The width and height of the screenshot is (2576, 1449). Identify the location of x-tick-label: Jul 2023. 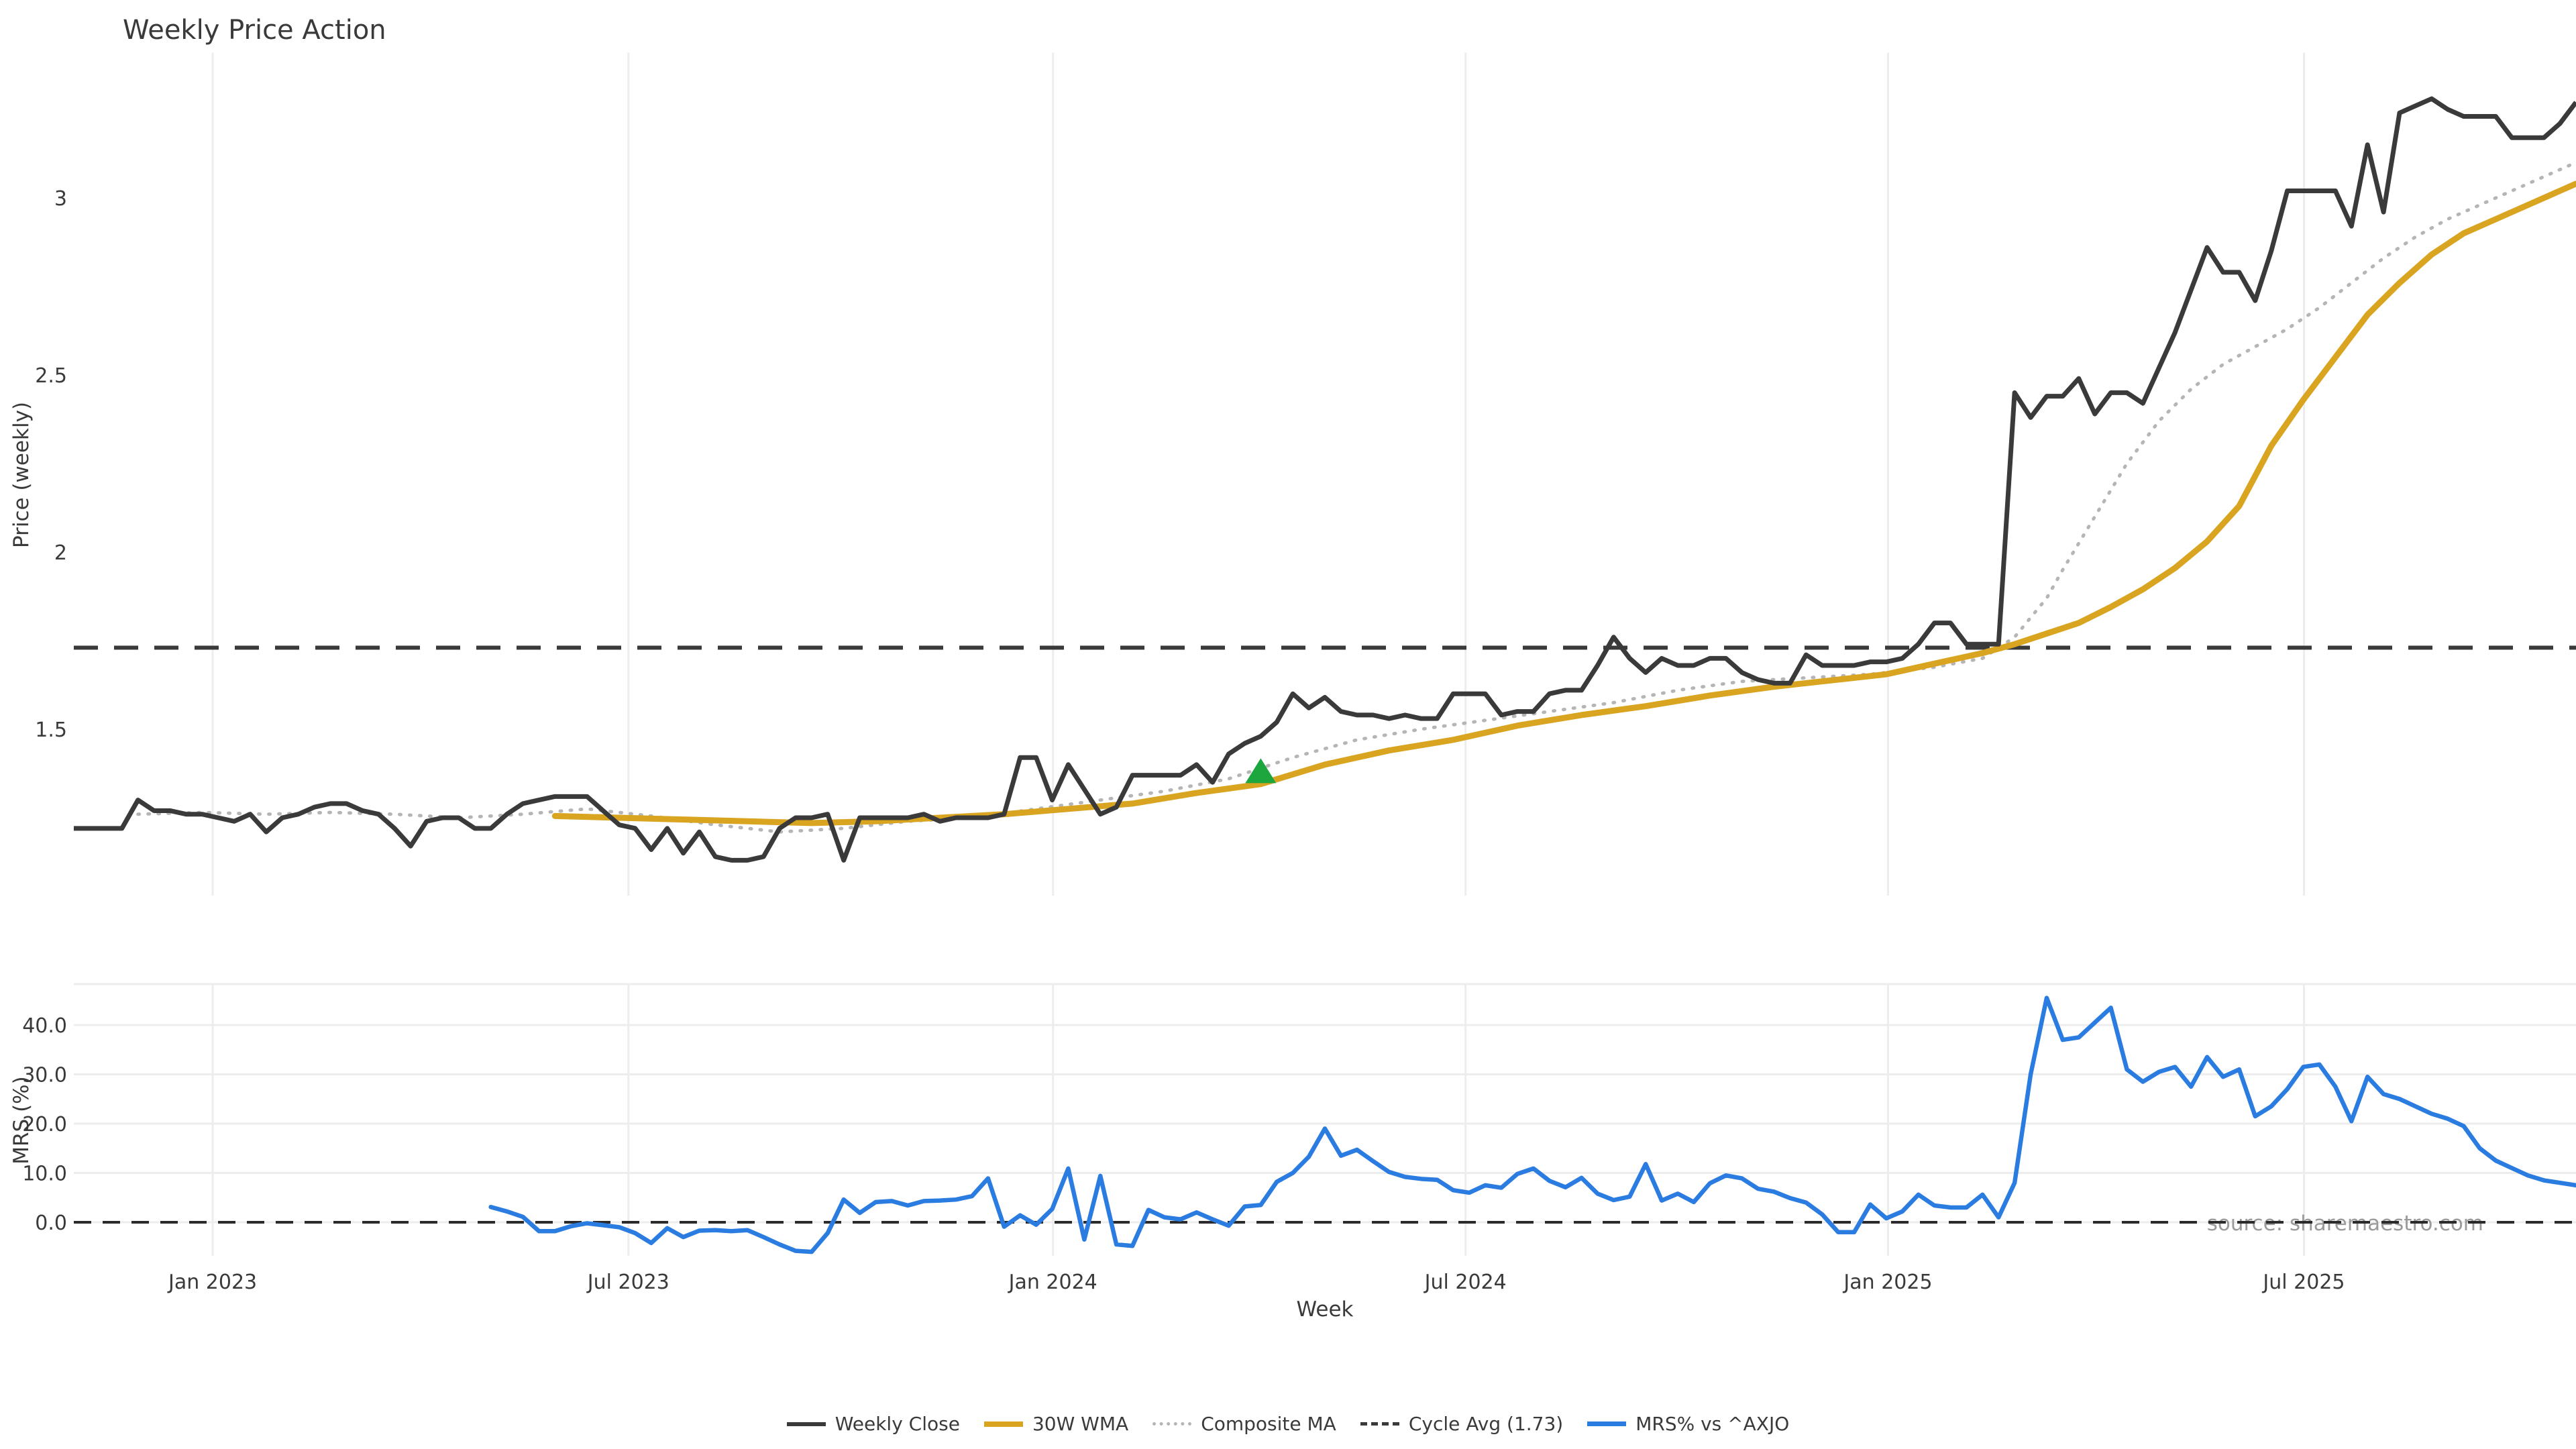
(627, 1282).